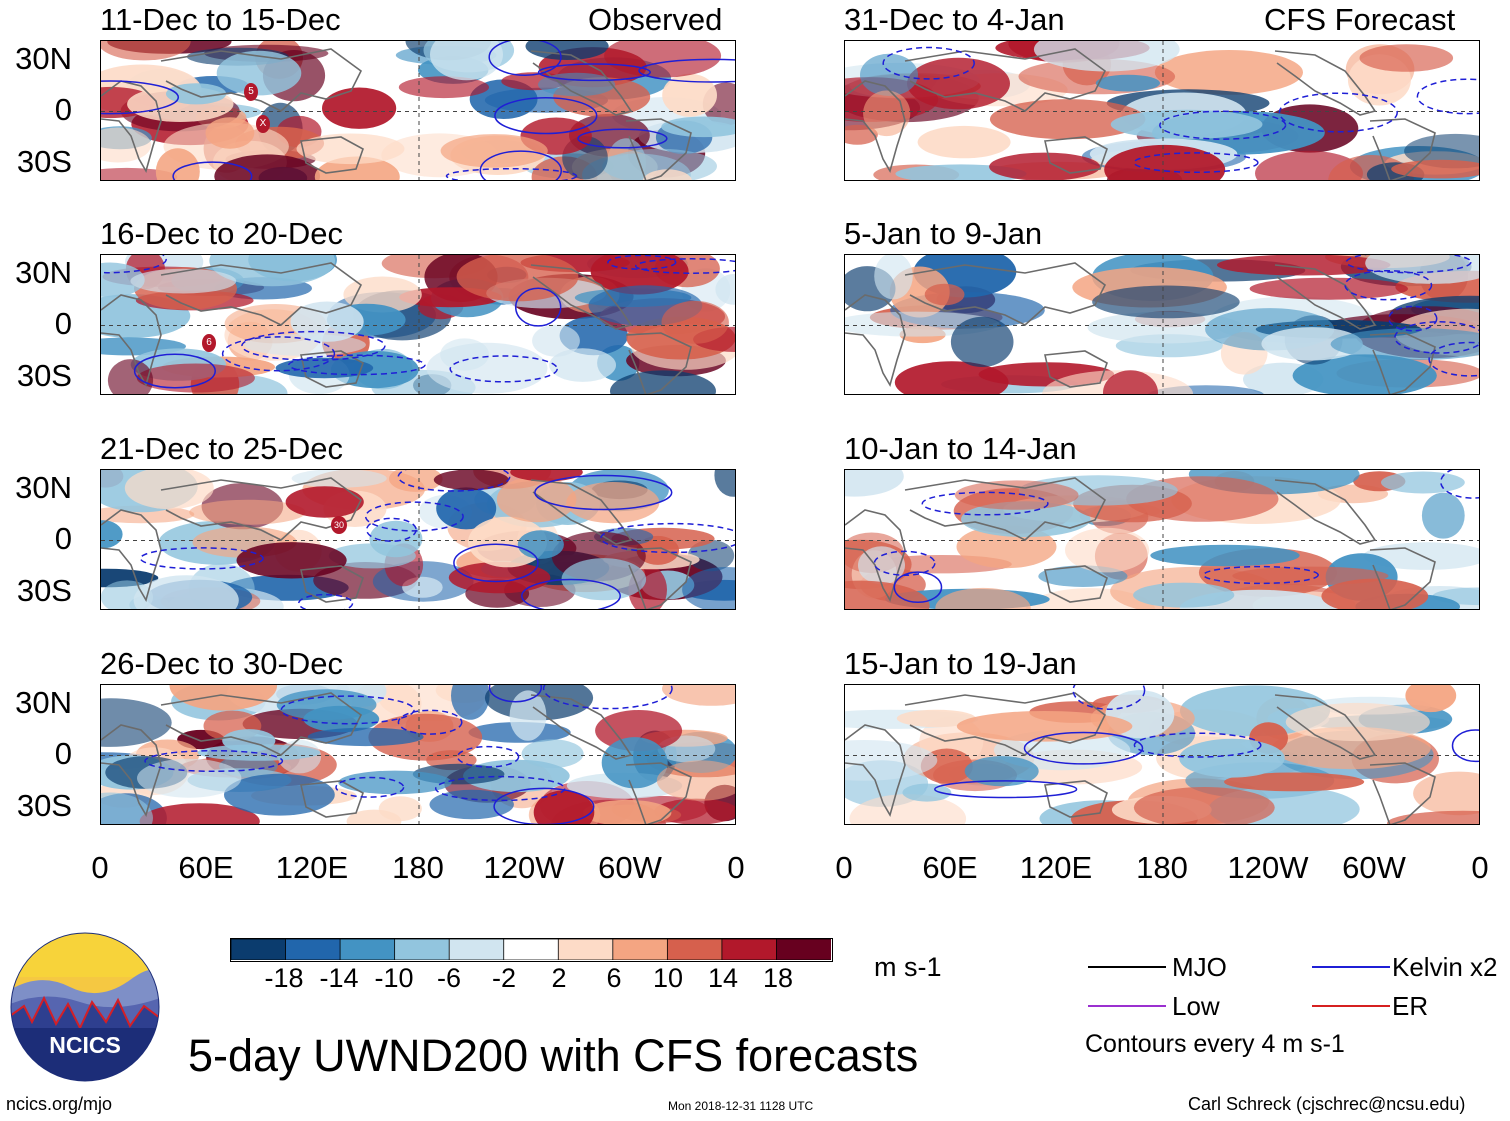 This screenshot has width=1510, height=1121. What do you see at coordinates (655, 19) in the screenshot?
I see `observed-header: Observed` at bounding box center [655, 19].